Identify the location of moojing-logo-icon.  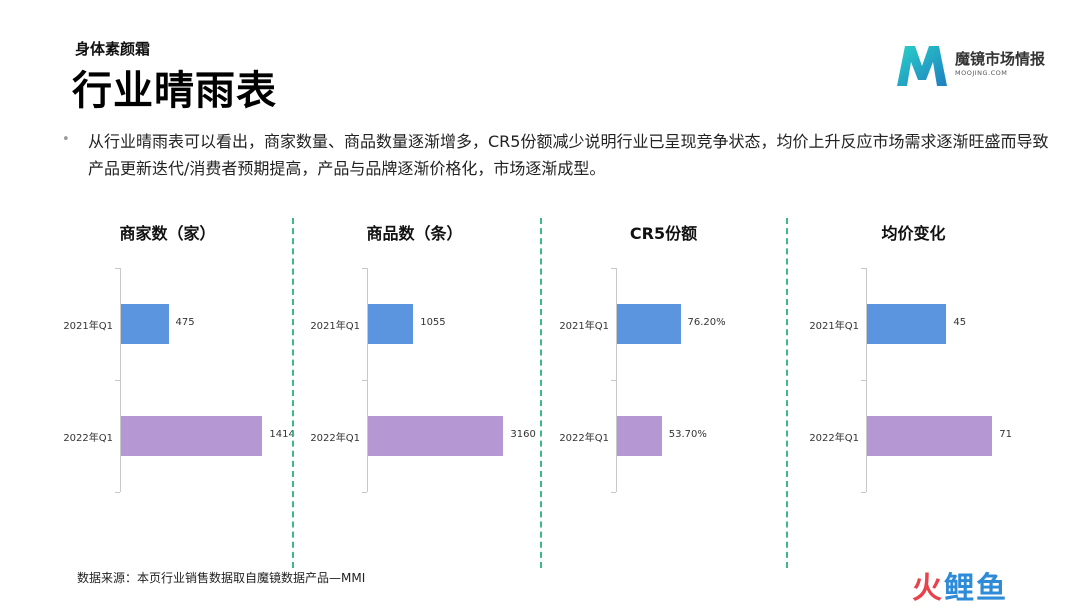
(922, 66).